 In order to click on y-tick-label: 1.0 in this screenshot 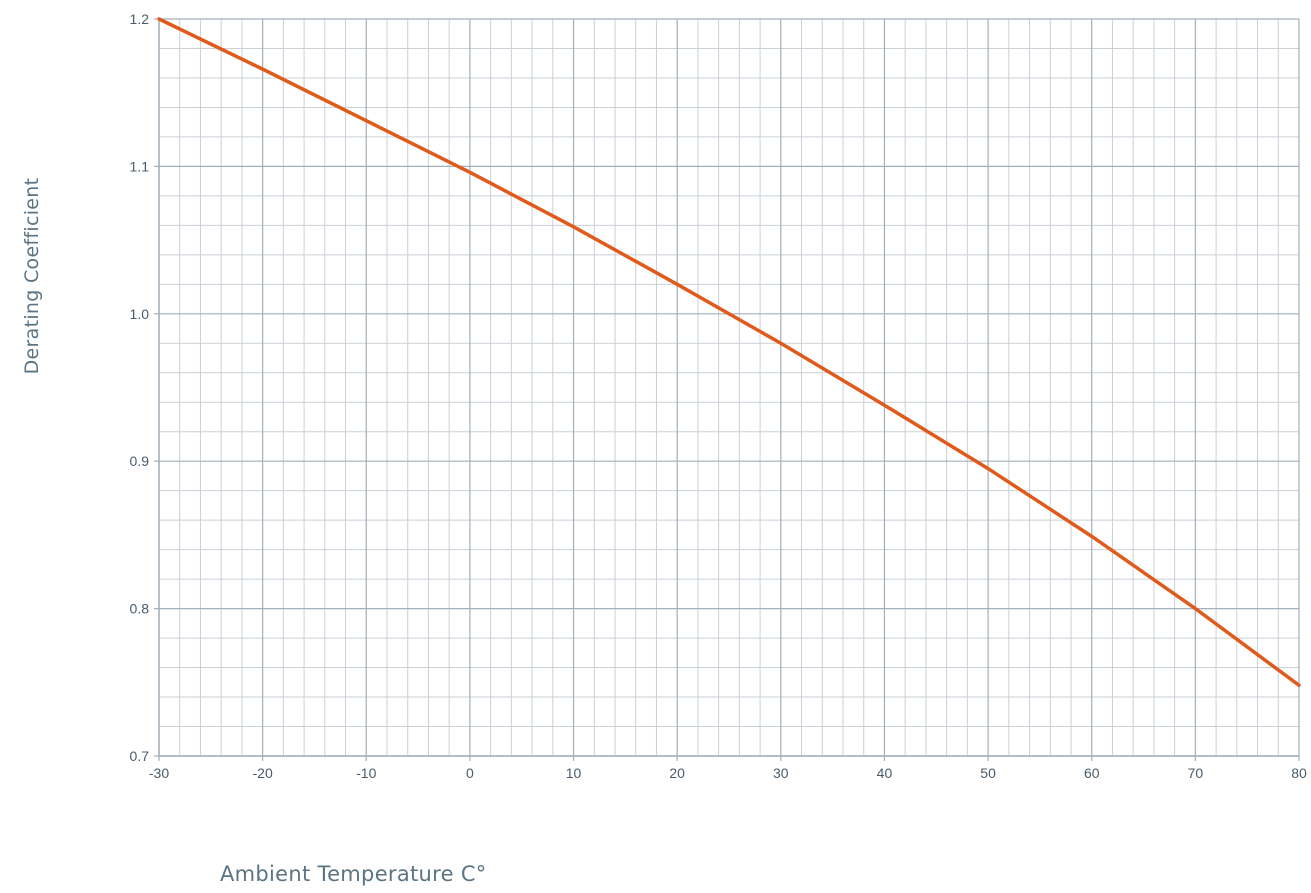, I will do `click(140, 314)`.